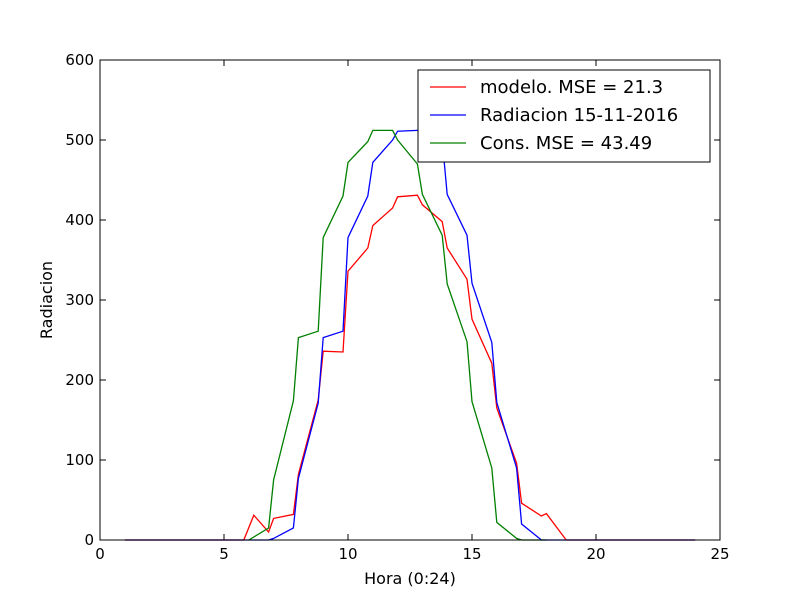 The height and width of the screenshot is (600, 800). I want to click on y-tick-label: 300, so click(79, 300).